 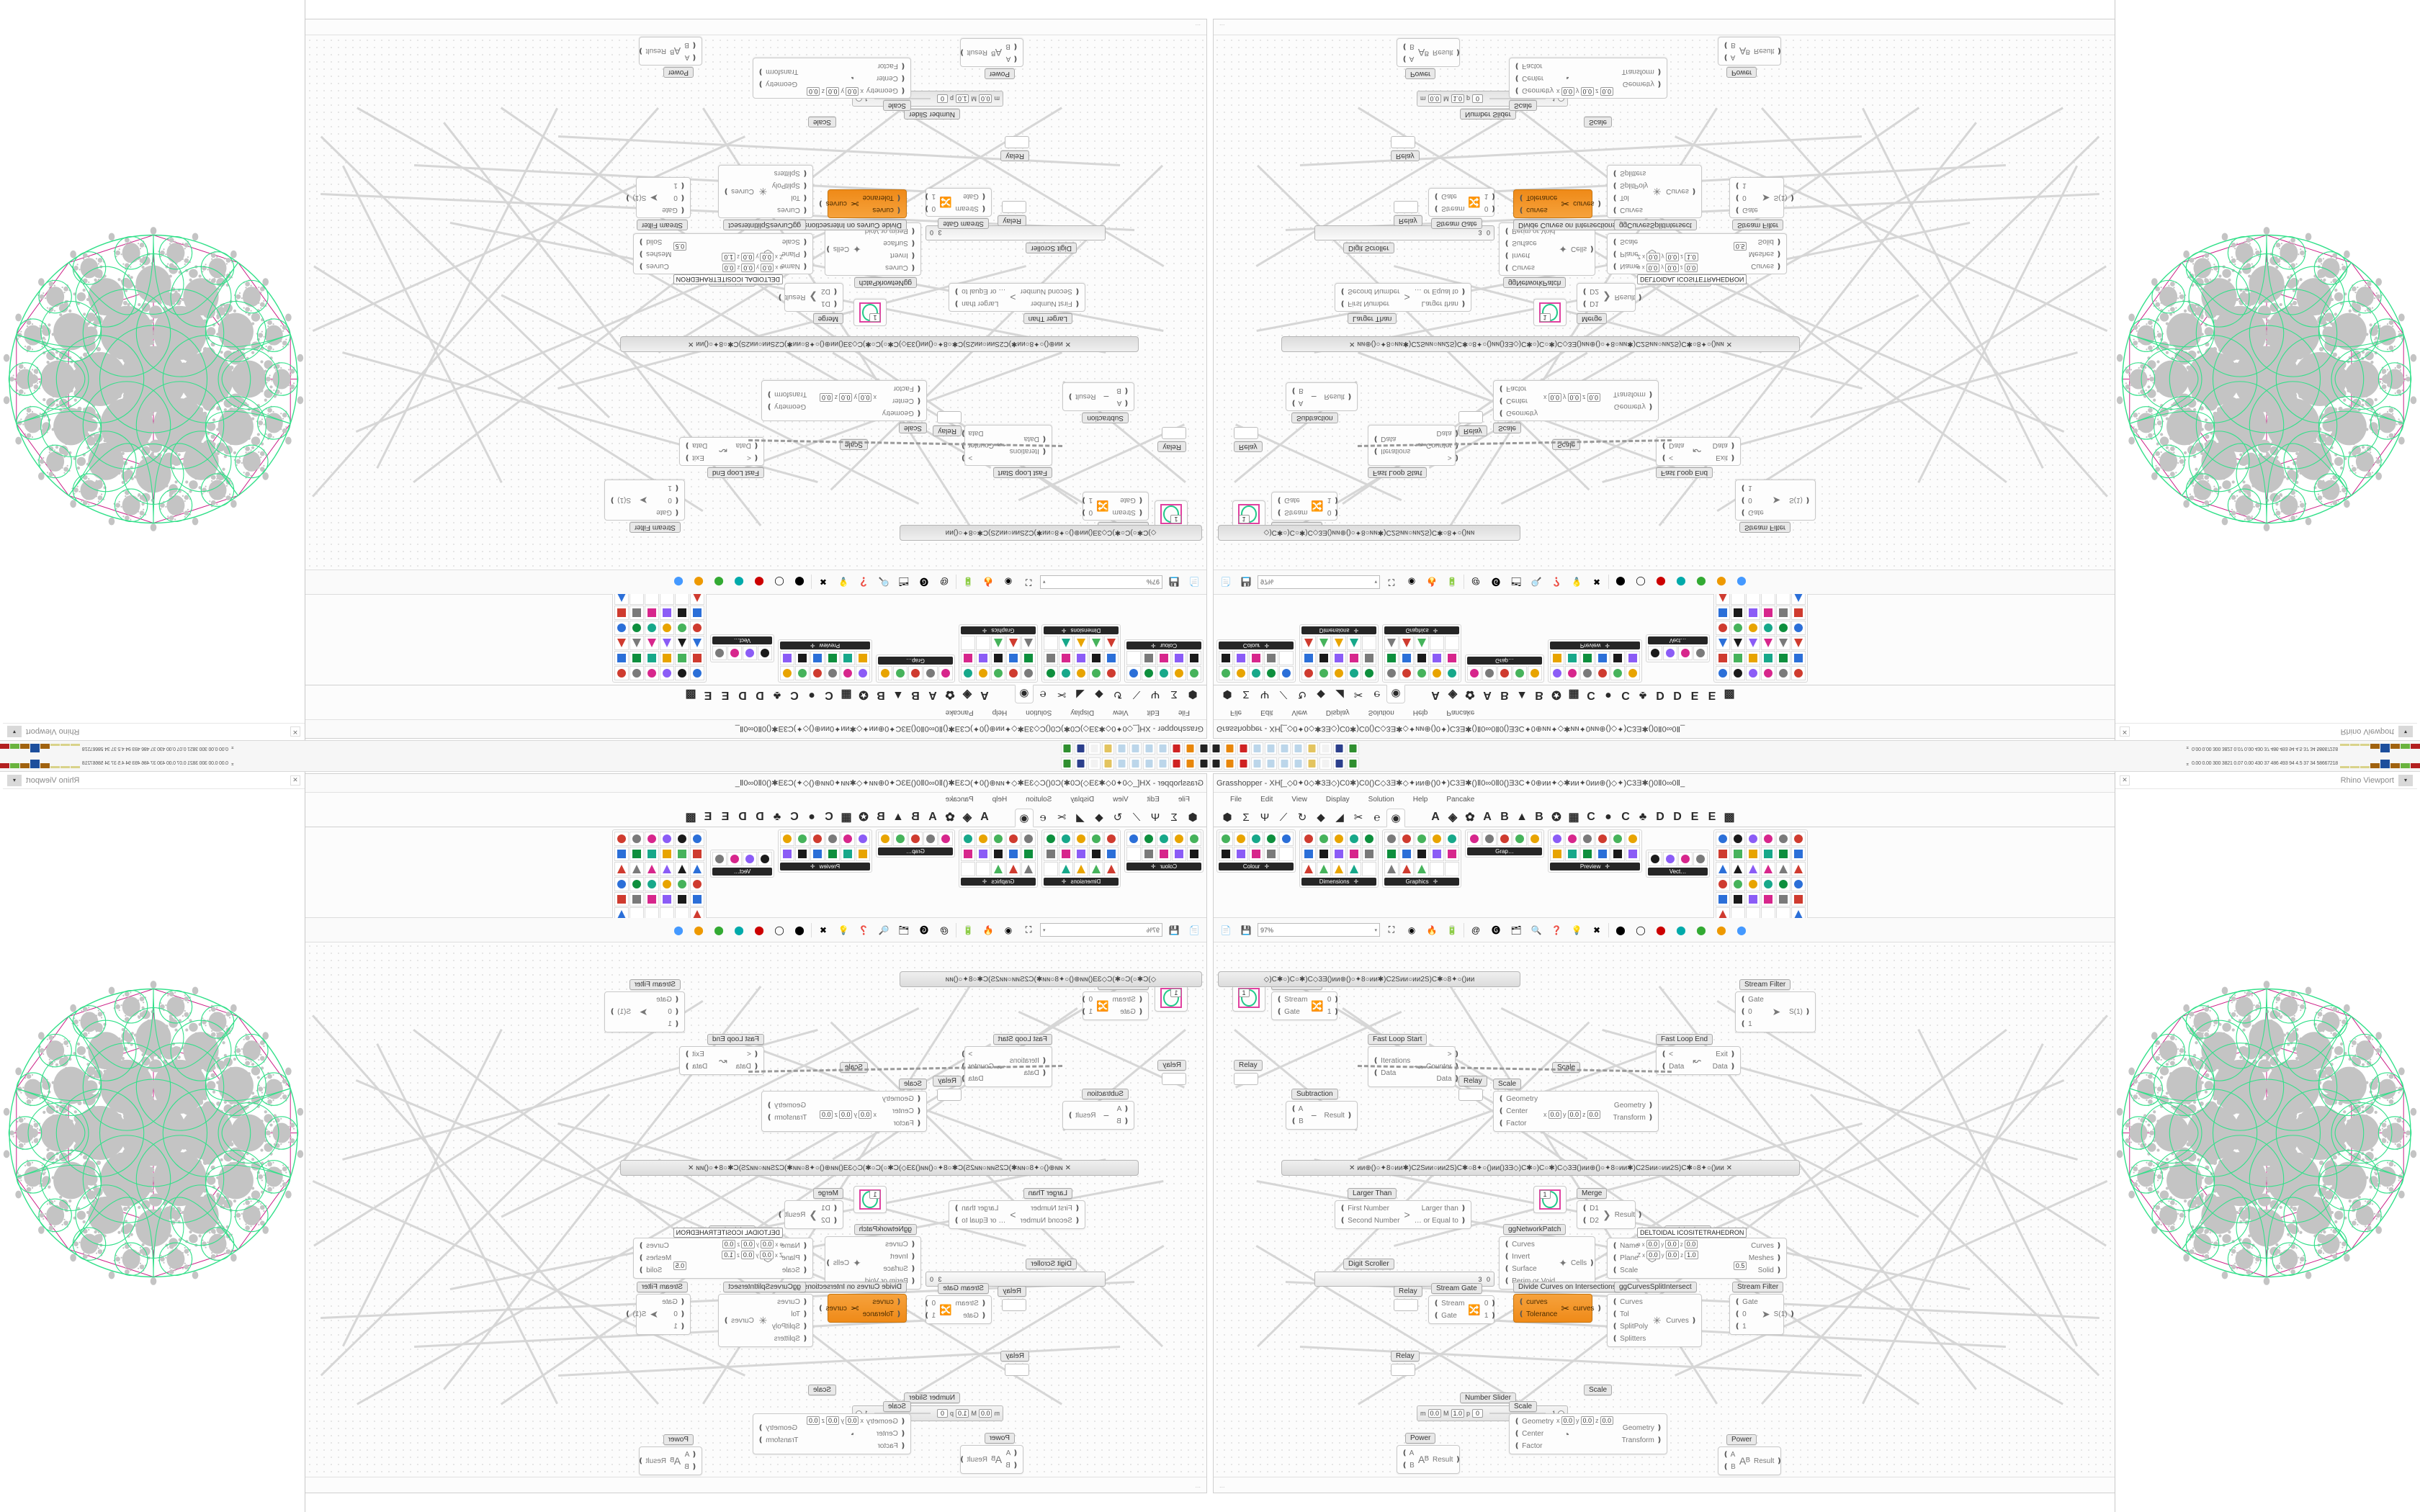 I want to click on numbered-path-icon, so click(x=1700, y=859).